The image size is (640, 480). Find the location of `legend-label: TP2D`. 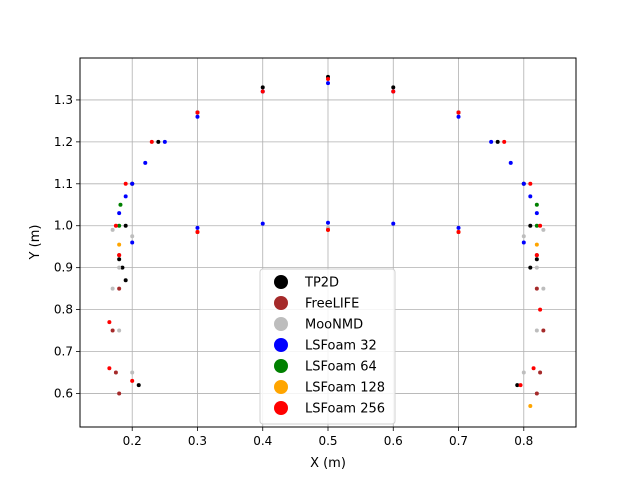

legend-label: TP2D is located at coordinates (321, 283).